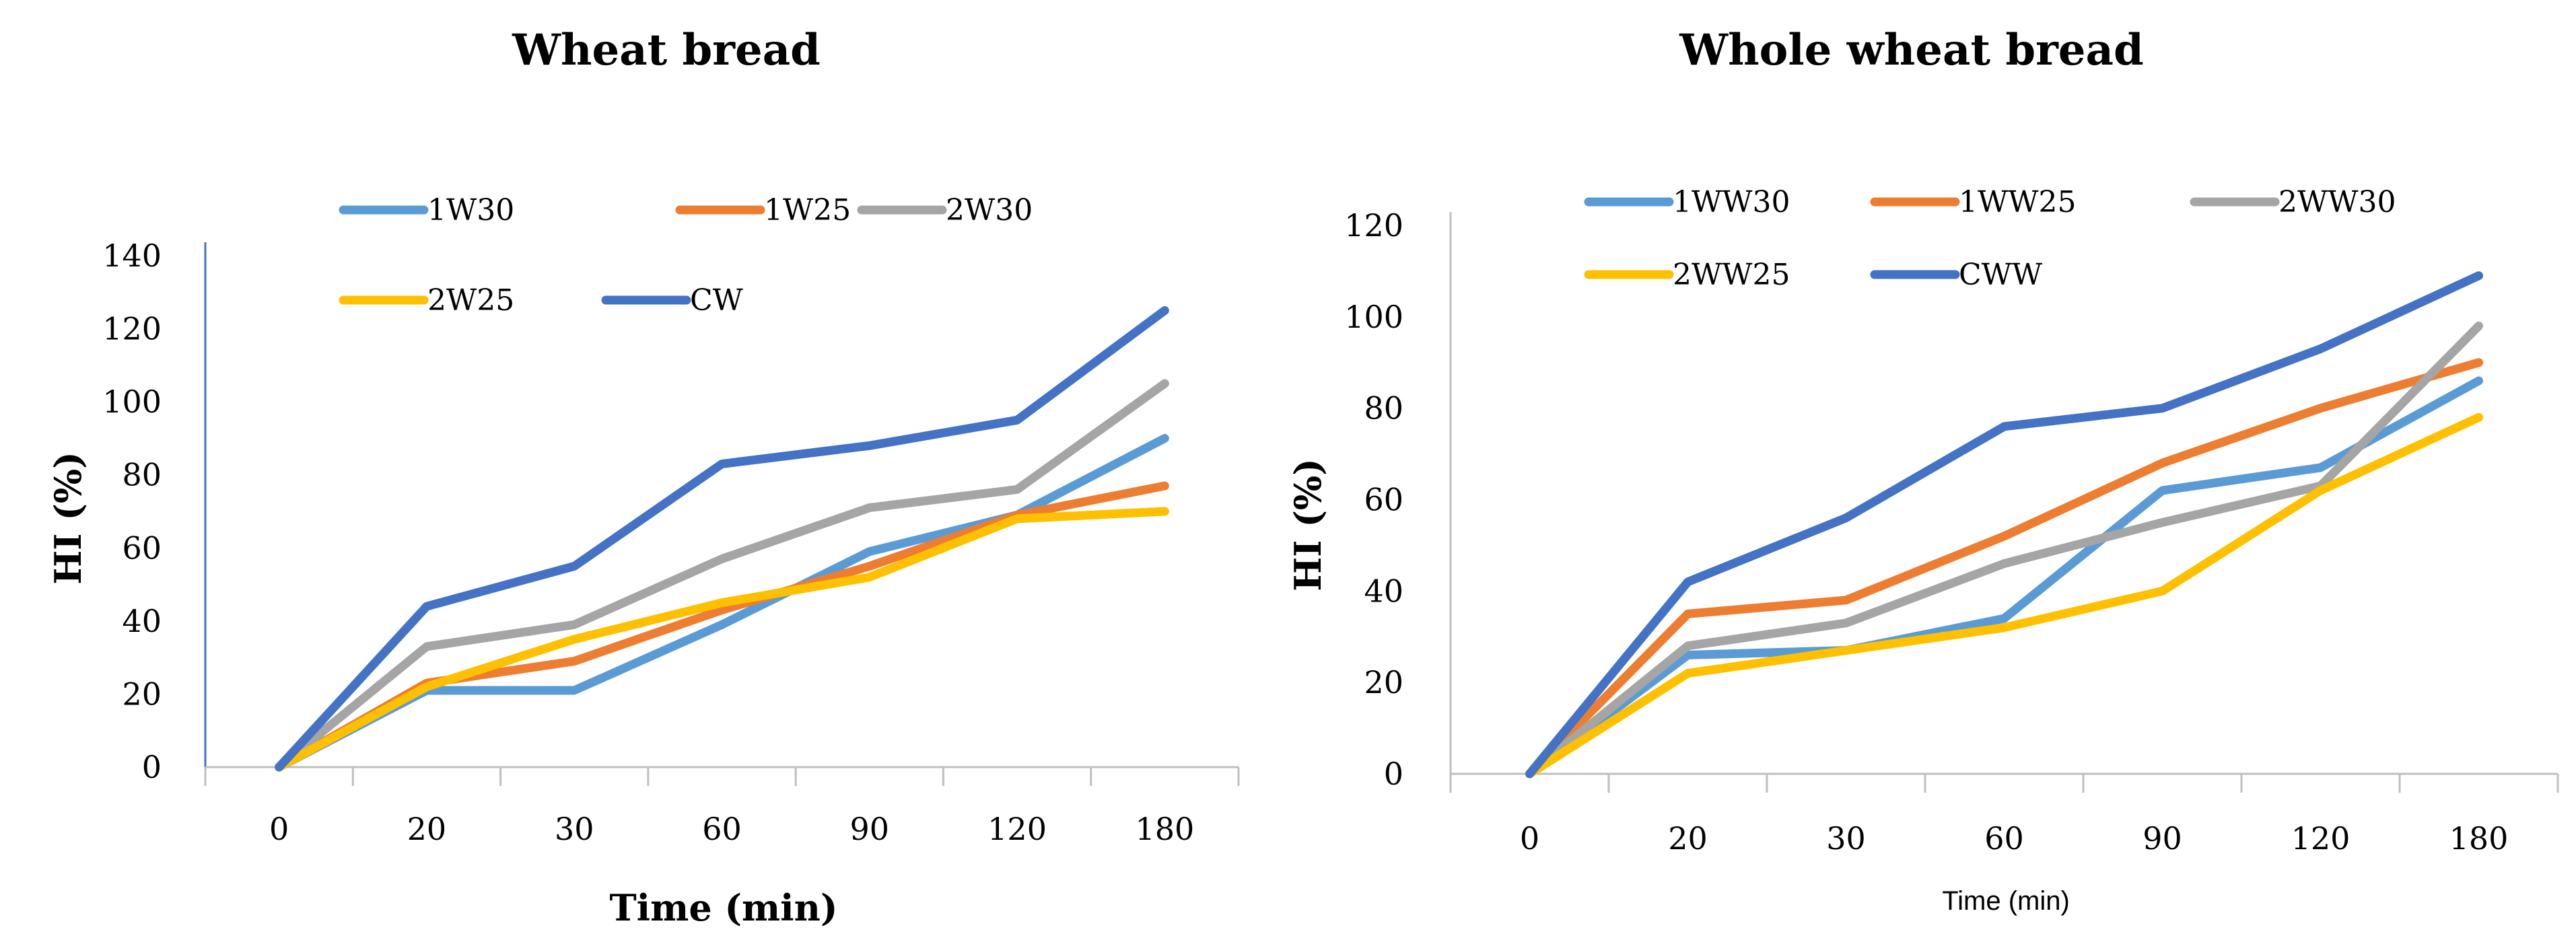 The height and width of the screenshot is (936, 2576). What do you see at coordinates (2337, 202) in the screenshot?
I see `legend-label: 2WW30` at bounding box center [2337, 202].